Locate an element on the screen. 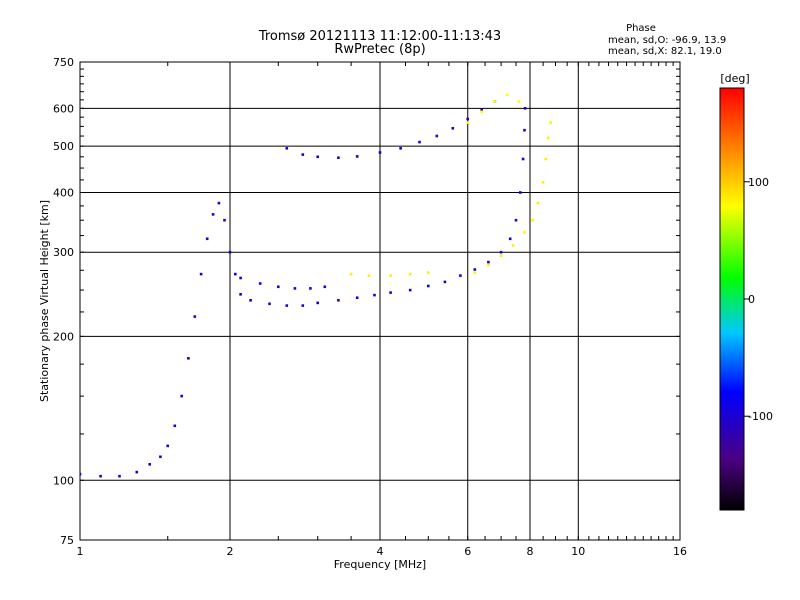 This screenshot has height=600, width=800. y-tick-label: 500 is located at coordinates (63, 146).